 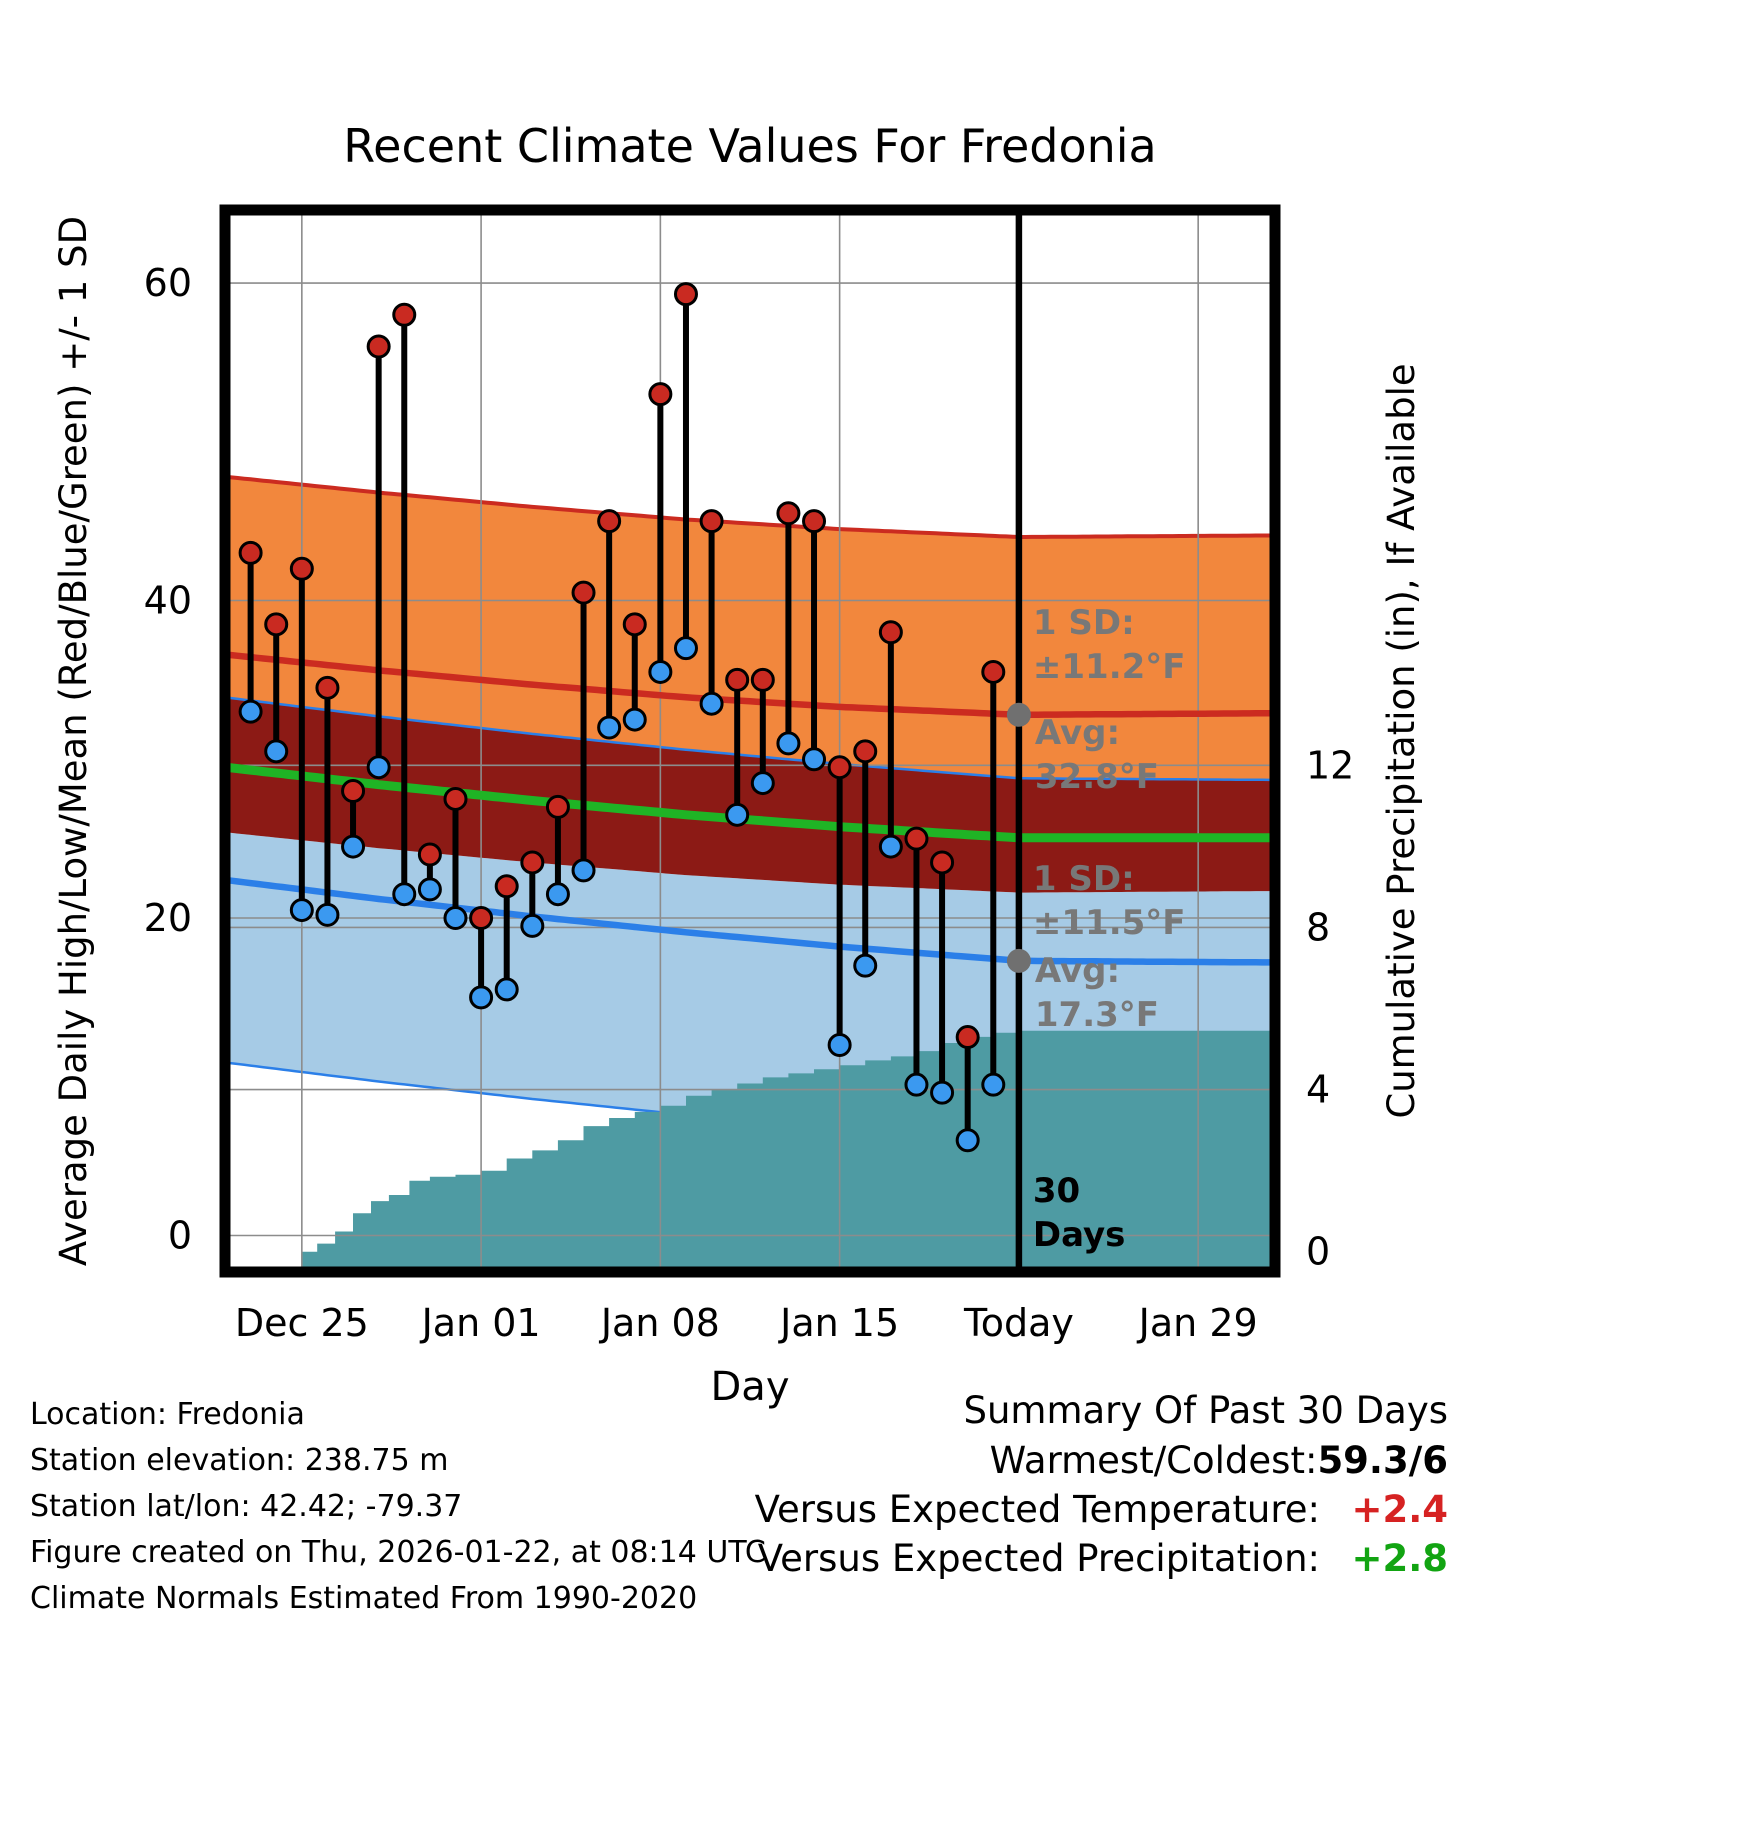 What do you see at coordinates (1153, 1460) in the screenshot?
I see `summary-label: Warmest/Coldest:` at bounding box center [1153, 1460].